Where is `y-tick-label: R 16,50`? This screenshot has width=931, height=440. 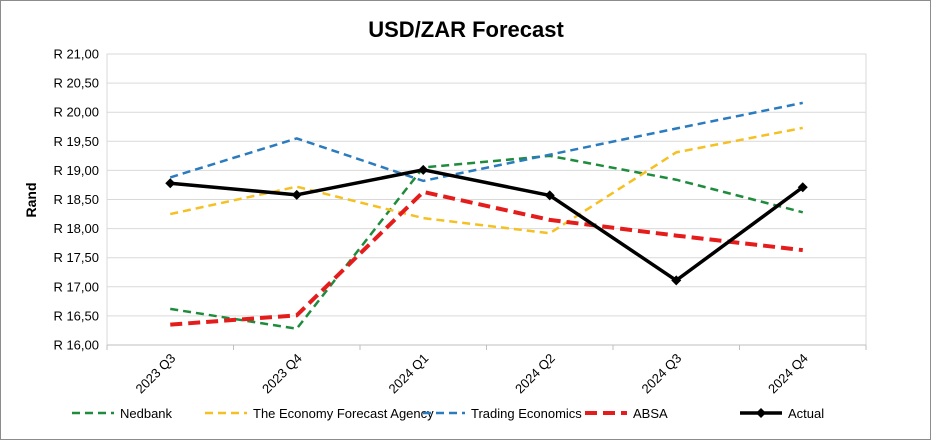
y-tick-label: R 16,50 is located at coordinates (76, 315).